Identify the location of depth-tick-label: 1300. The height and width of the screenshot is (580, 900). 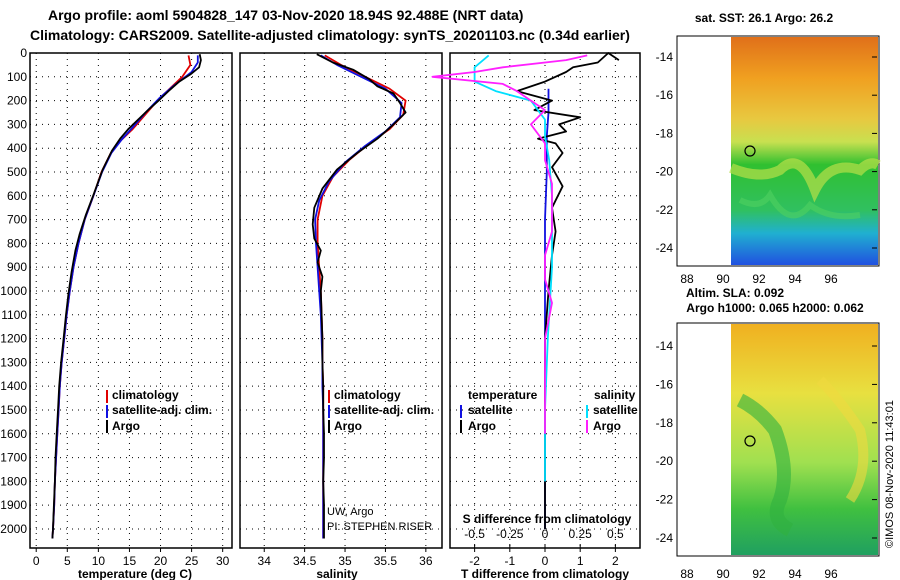
(13, 362).